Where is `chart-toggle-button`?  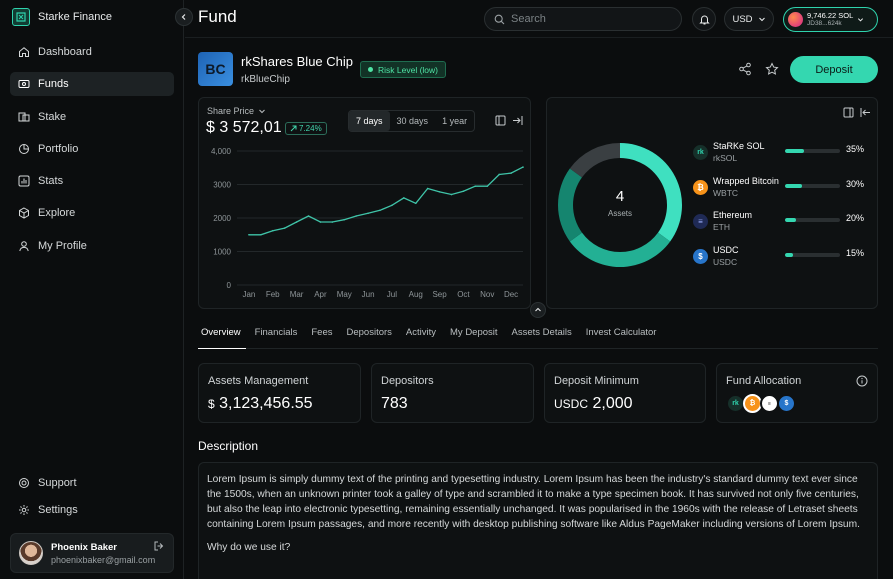
chart-toggle-button is located at coordinates (538, 310).